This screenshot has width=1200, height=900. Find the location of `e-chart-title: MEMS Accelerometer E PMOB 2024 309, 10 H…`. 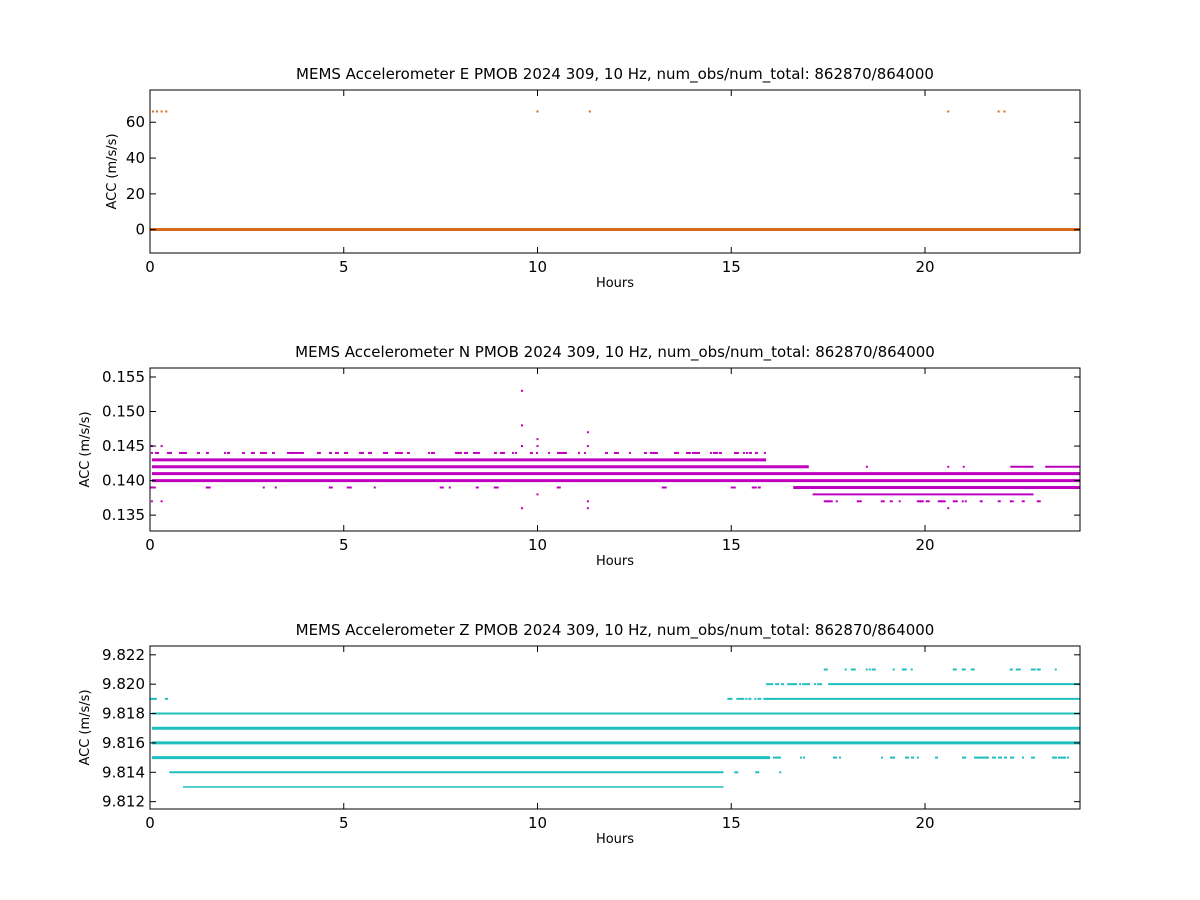

e-chart-title: MEMS Accelerometer E PMOB 2024 309, 10 H… is located at coordinates (615, 74).